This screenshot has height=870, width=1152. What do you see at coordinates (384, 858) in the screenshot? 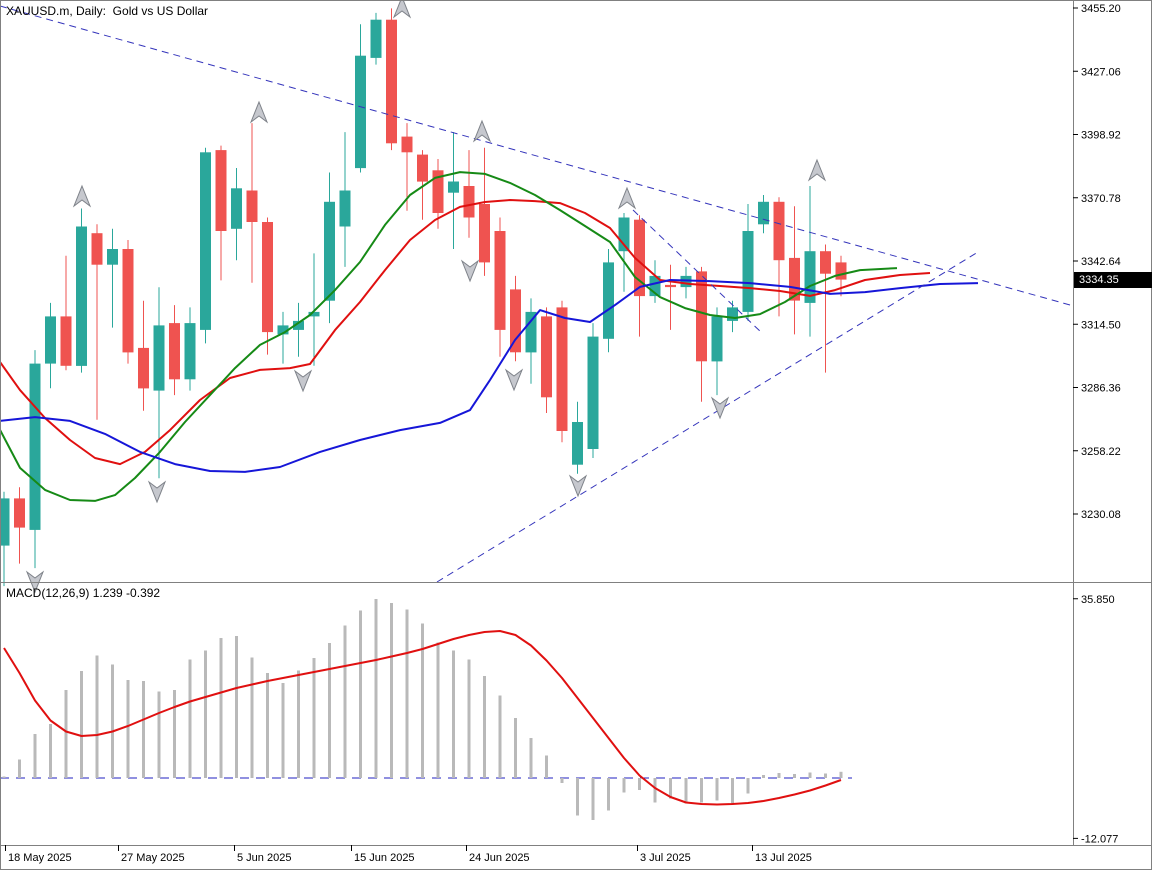
I see `time-axis-label: 15 Jun 2025` at bounding box center [384, 858].